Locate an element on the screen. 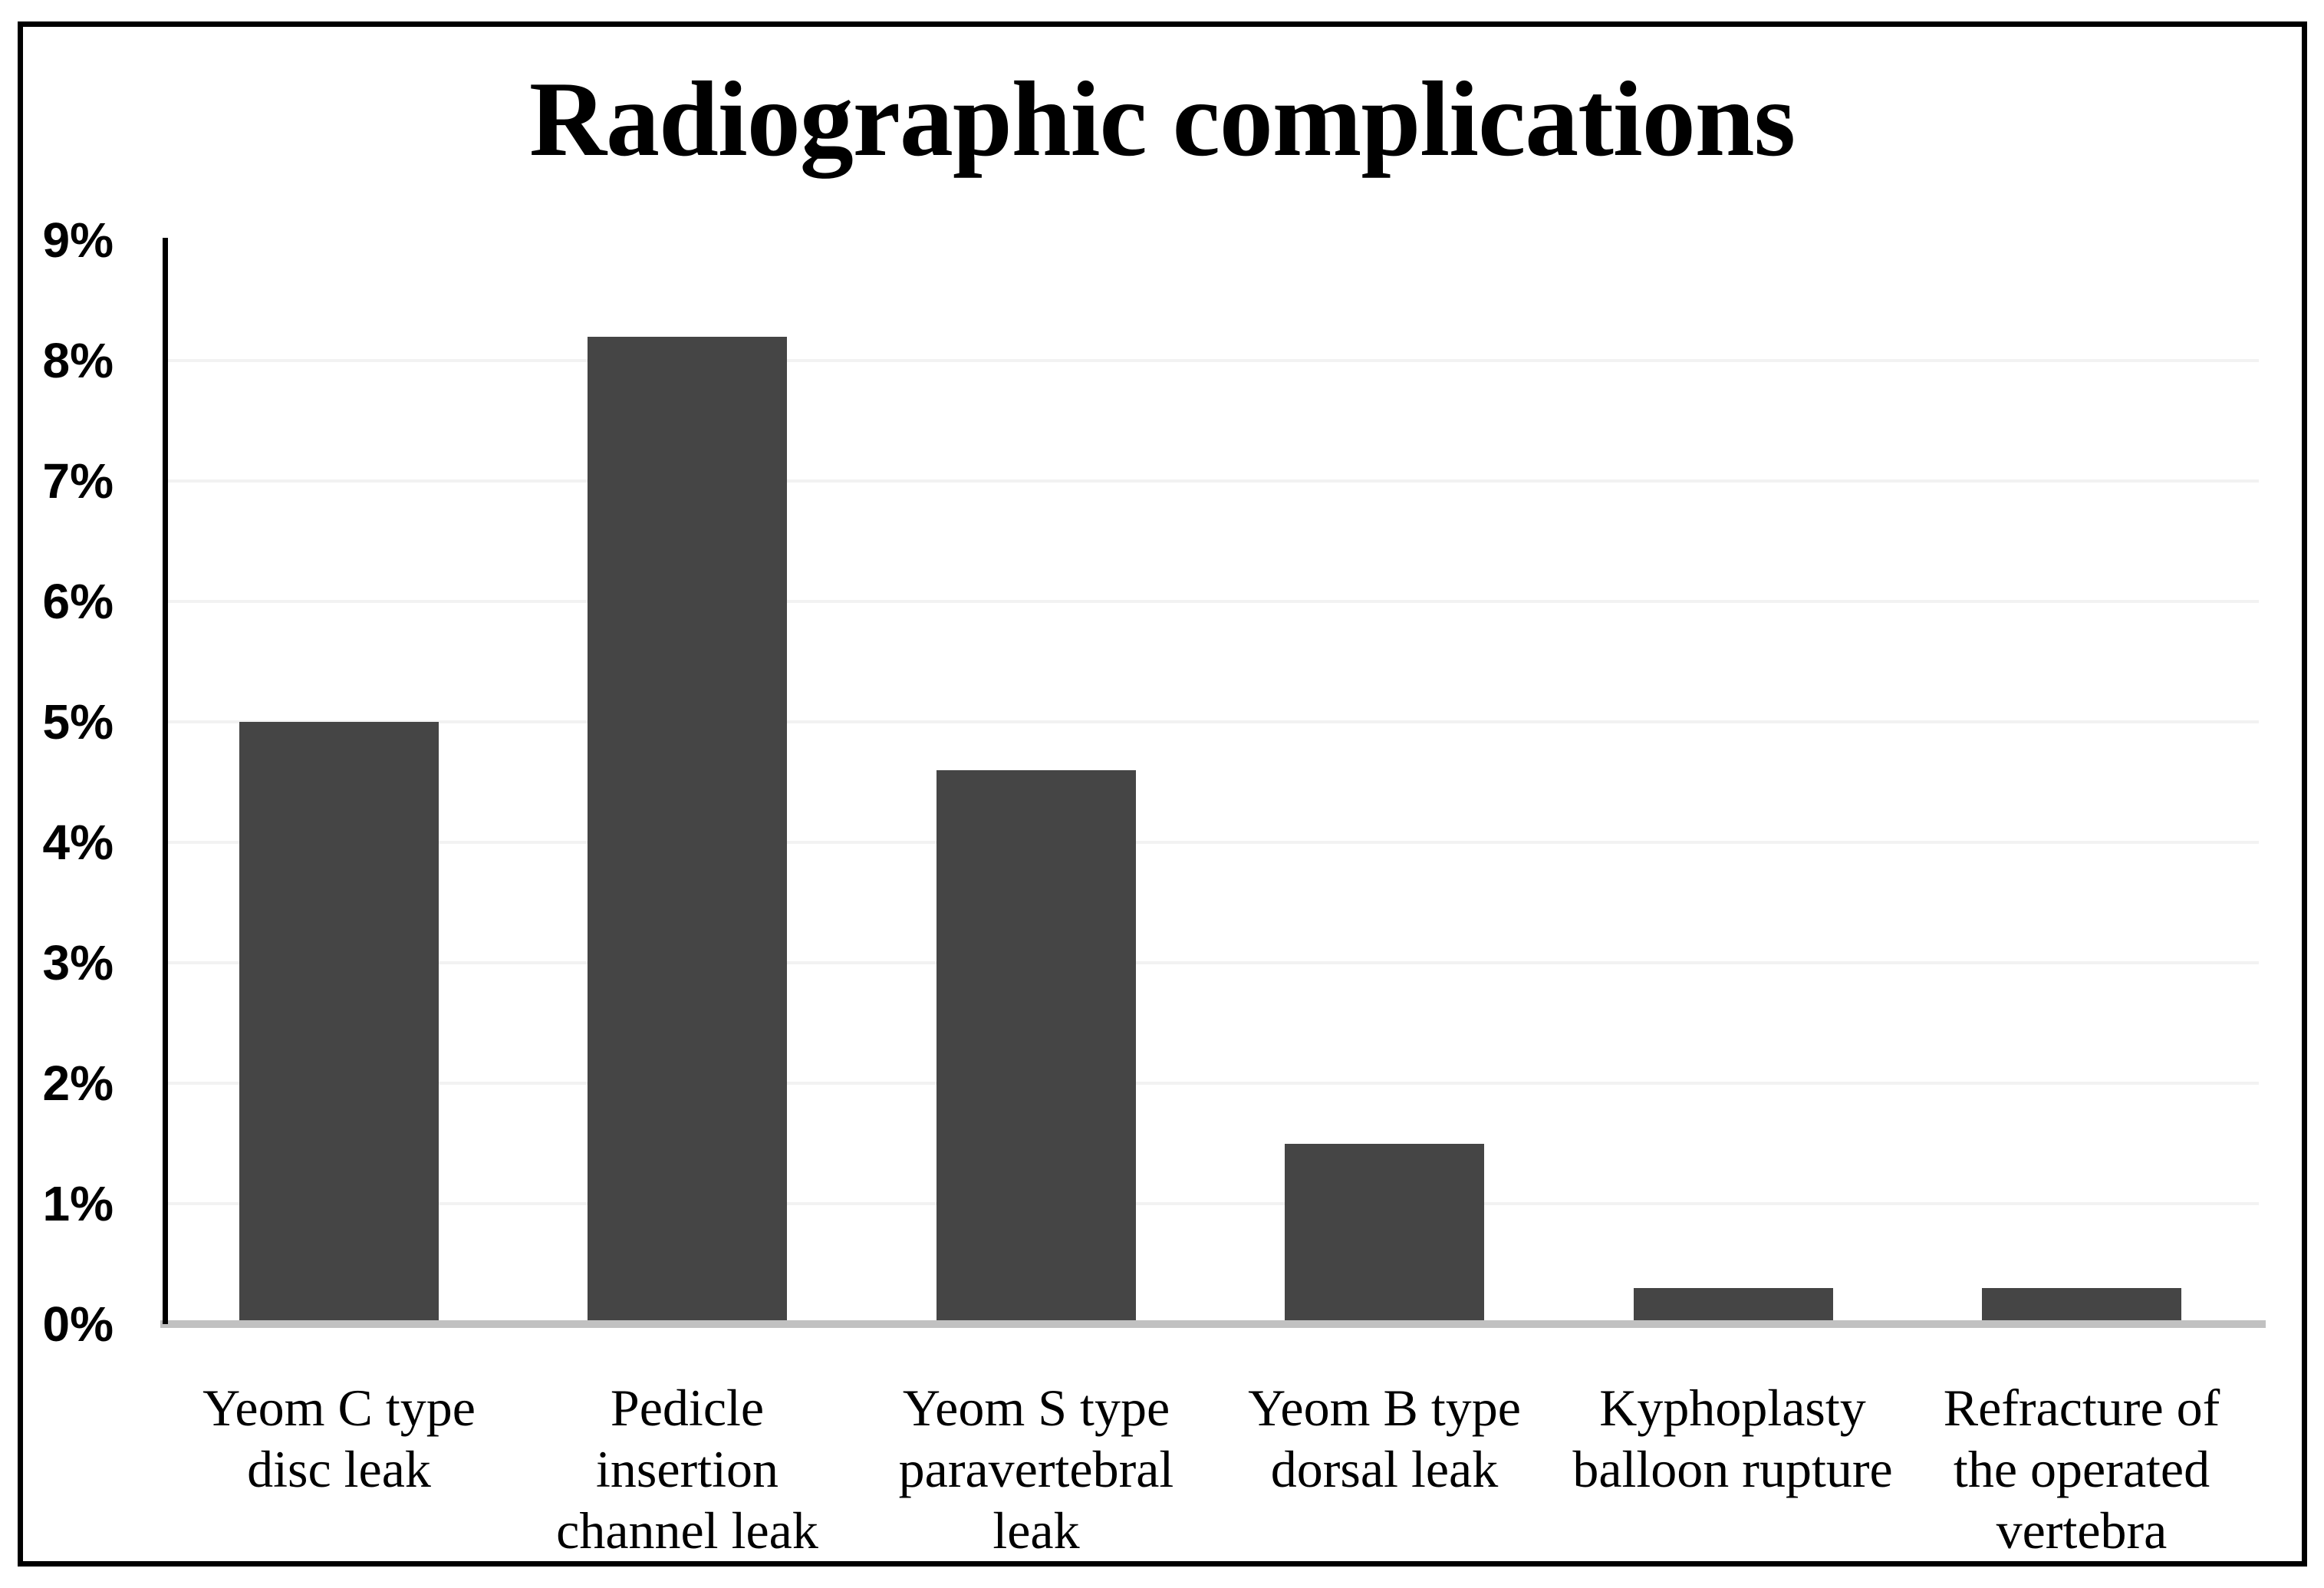 Image resolution: width=2324 pixels, height=1588 pixels. y-axis-tick-label: 4% is located at coordinates (78, 843).